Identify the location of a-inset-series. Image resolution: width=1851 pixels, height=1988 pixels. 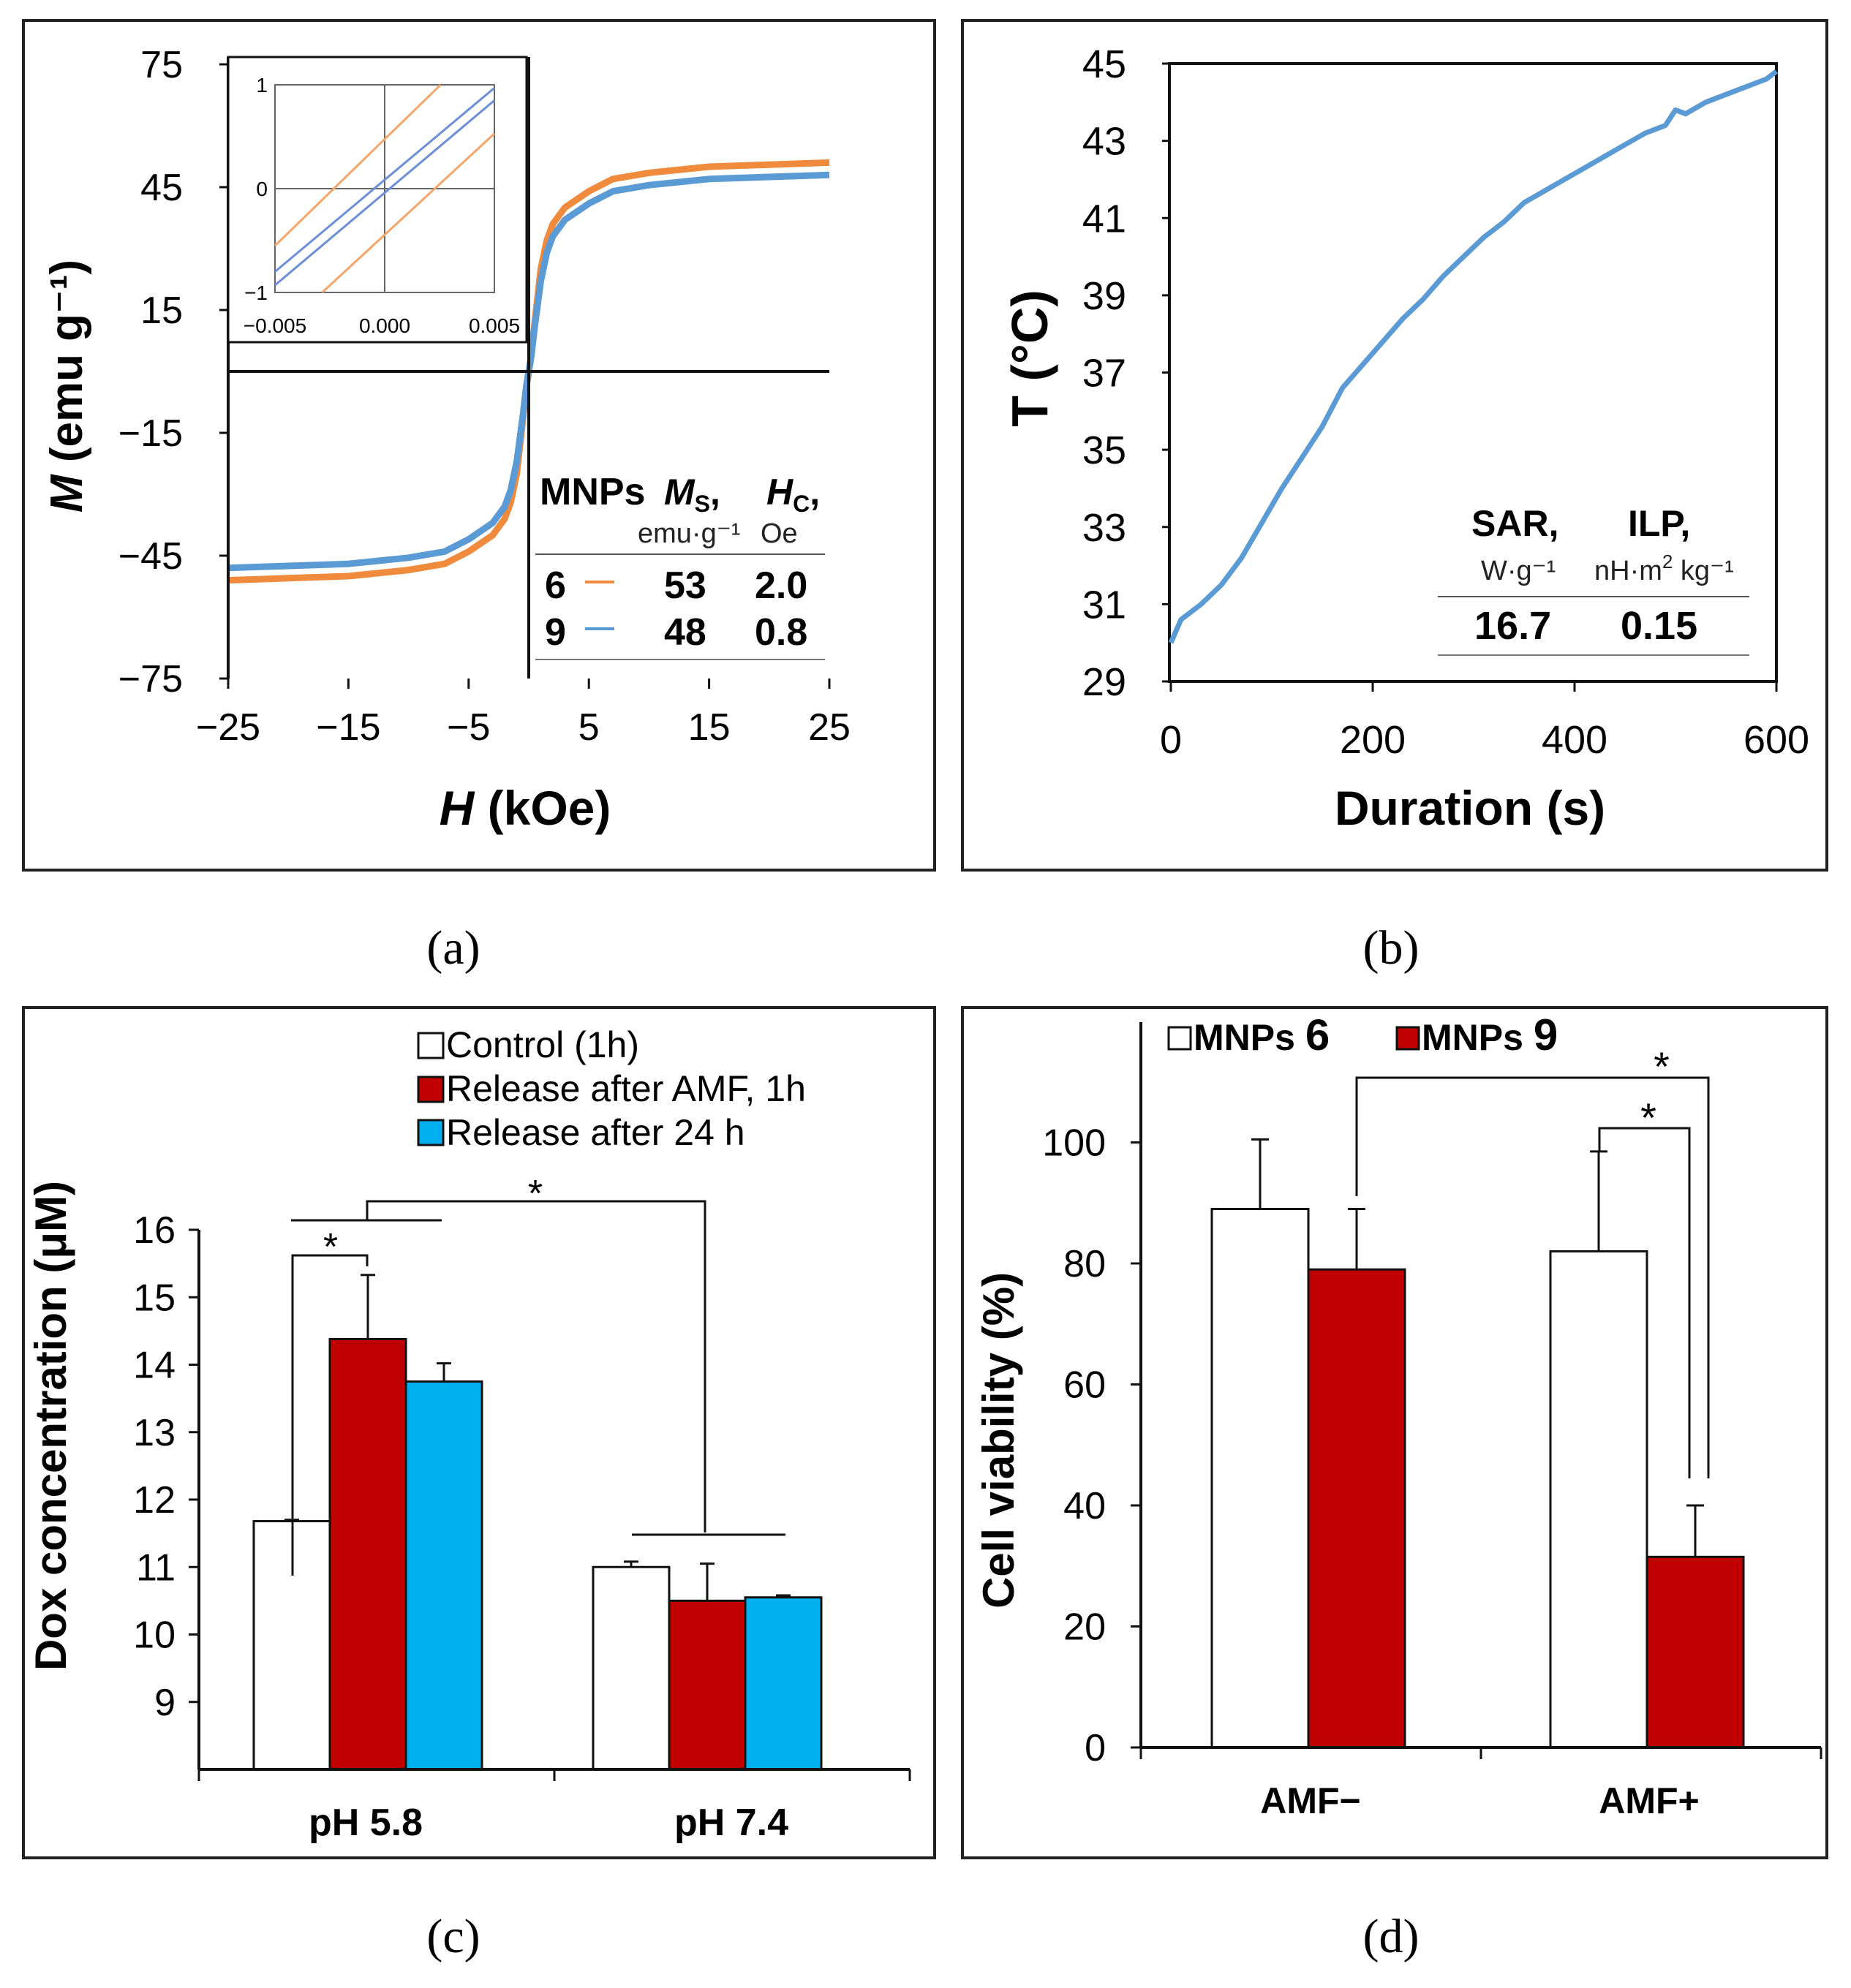
(385, 188).